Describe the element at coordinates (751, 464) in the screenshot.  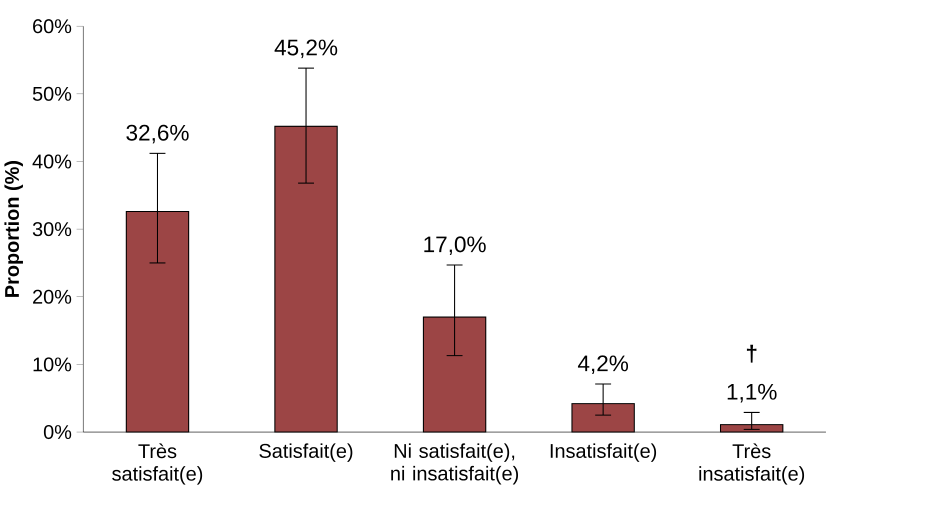
I see `x-tick-label: Très insatisfait(e)` at that location.